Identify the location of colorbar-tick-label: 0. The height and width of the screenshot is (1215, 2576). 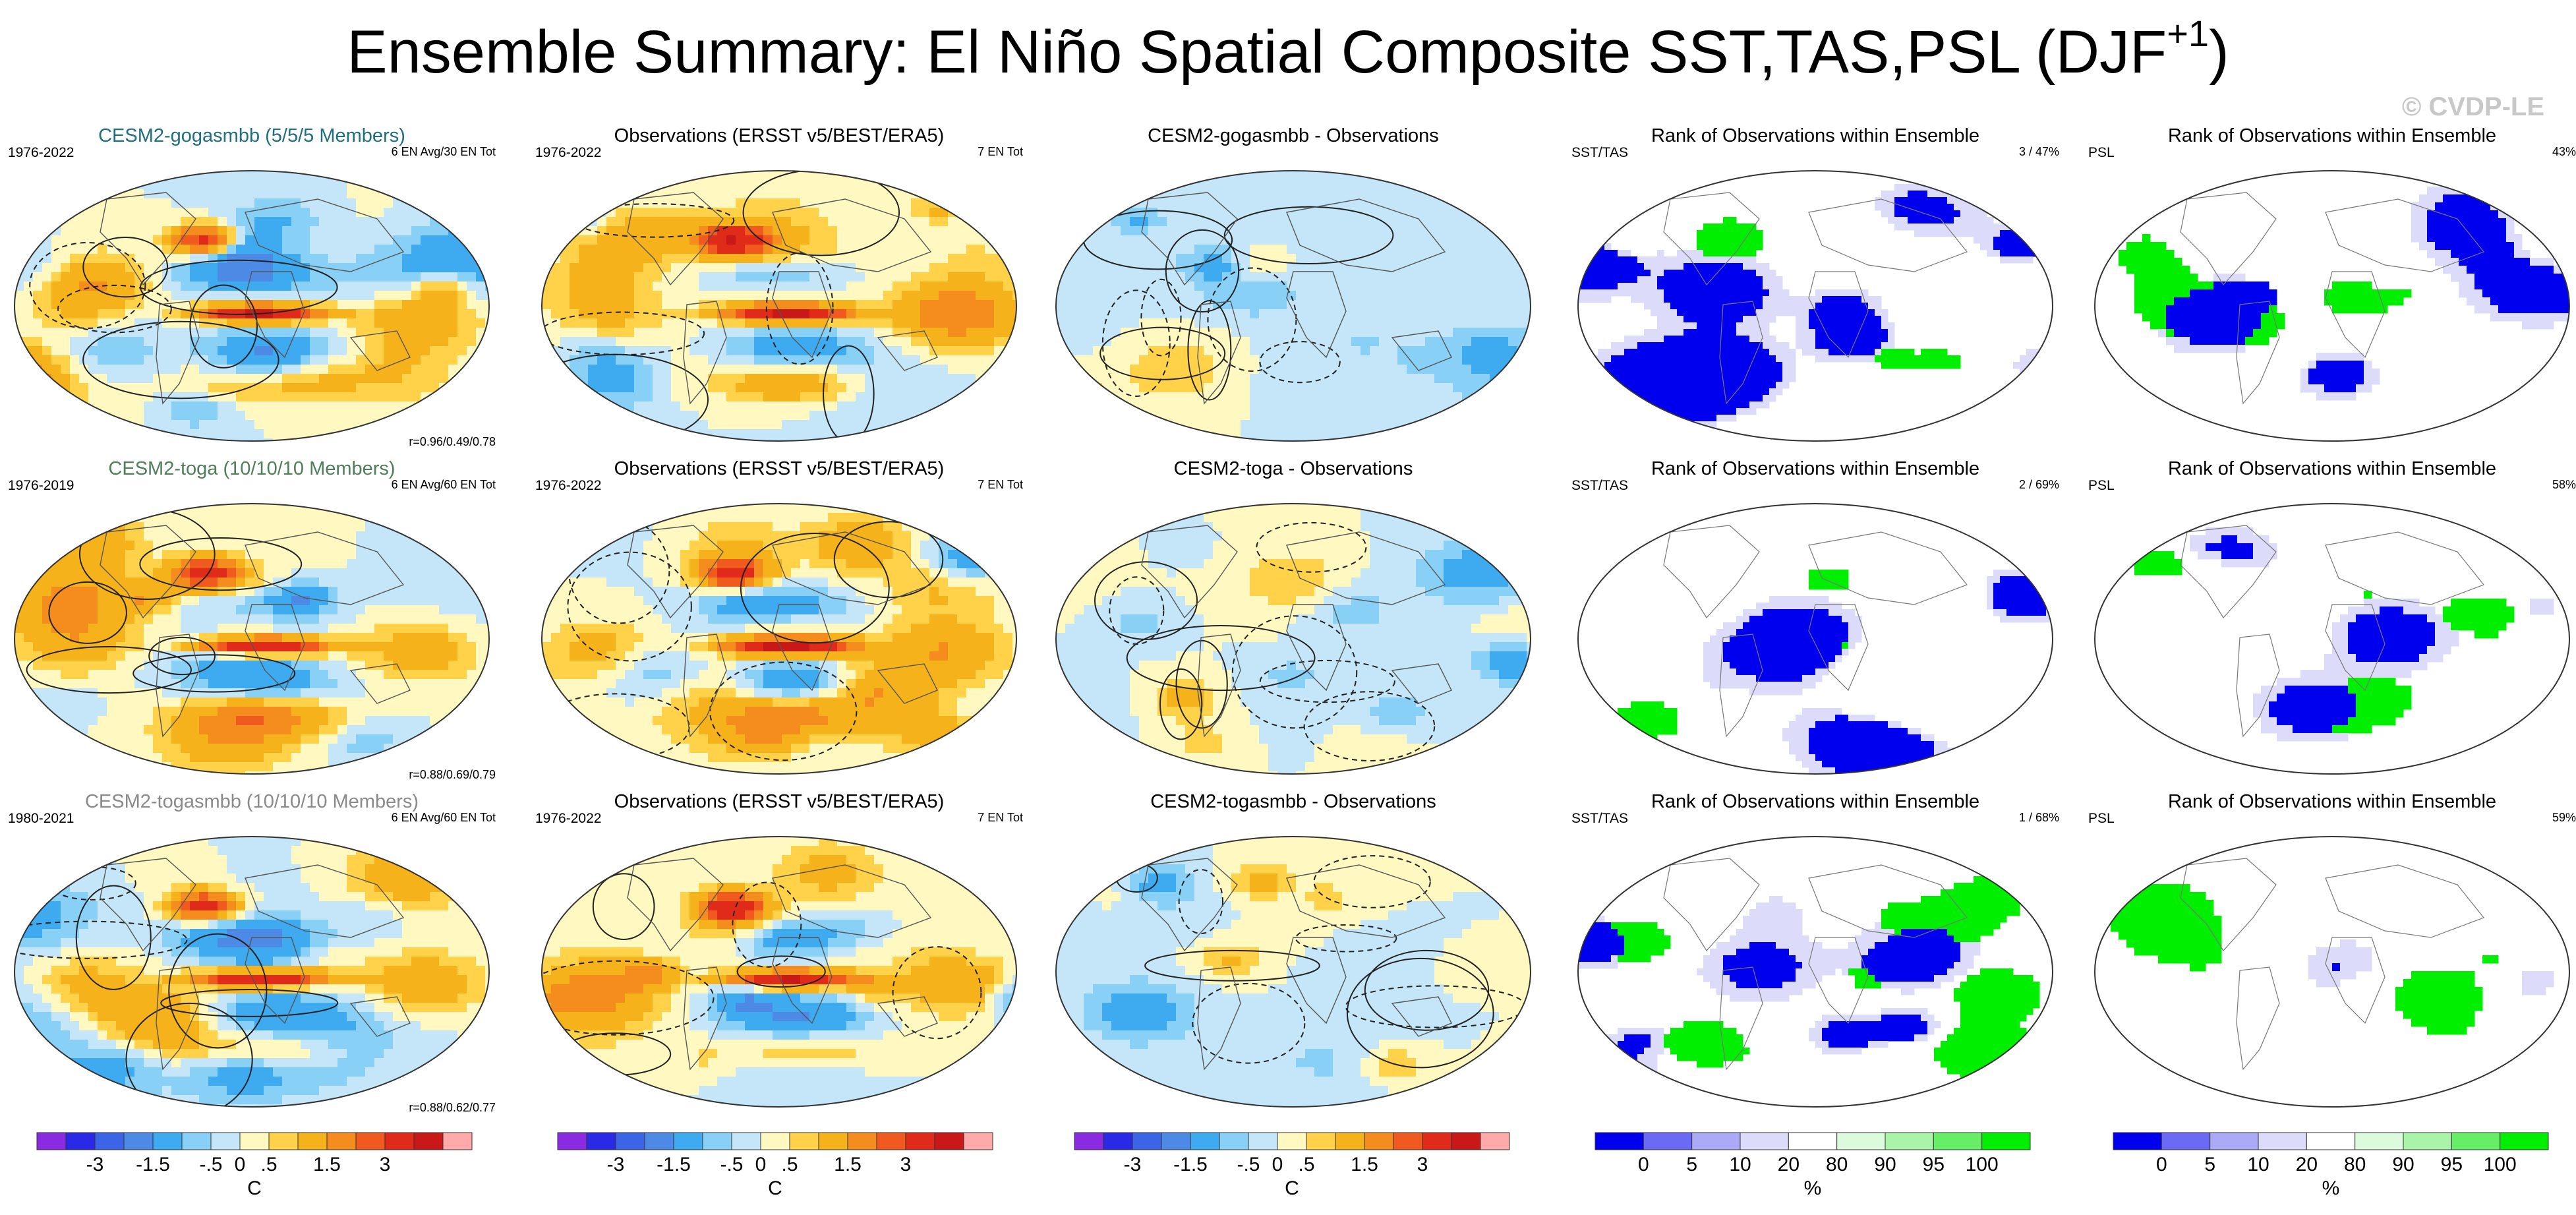
(761, 1164).